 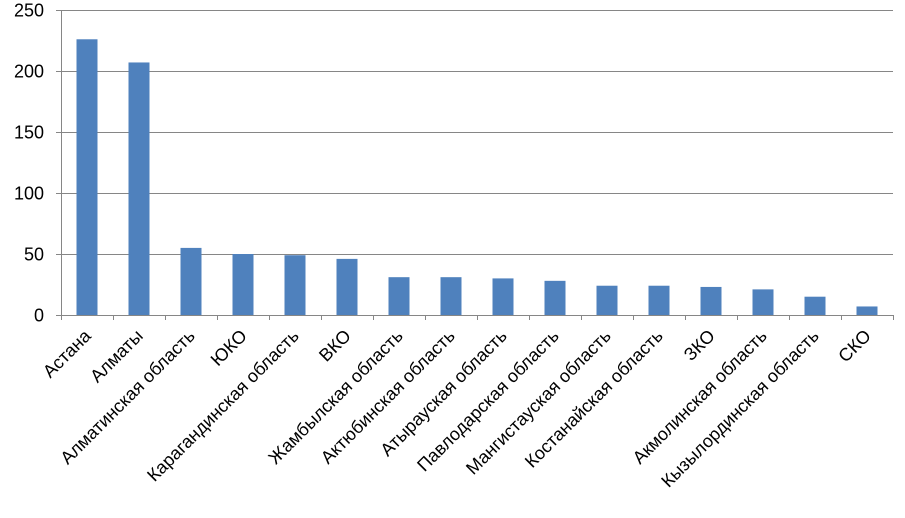 What do you see at coordinates (29, 194) in the screenshot?
I see `y-tick-label: 100` at bounding box center [29, 194].